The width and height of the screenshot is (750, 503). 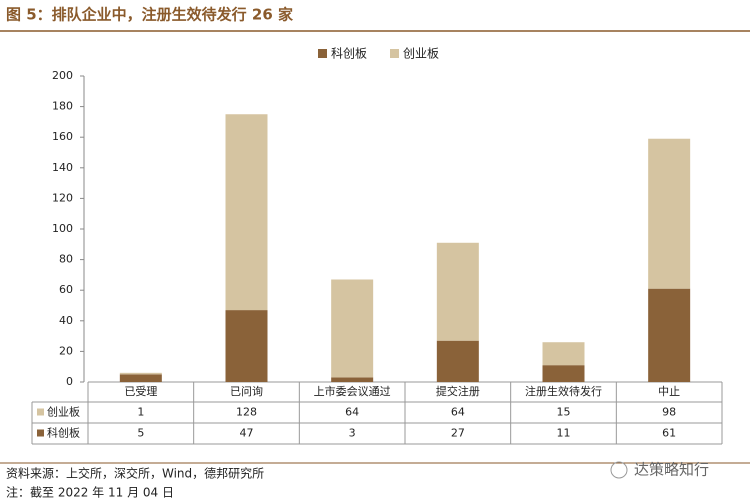 I want to click on legend-label: 创业板, so click(x=421, y=54).